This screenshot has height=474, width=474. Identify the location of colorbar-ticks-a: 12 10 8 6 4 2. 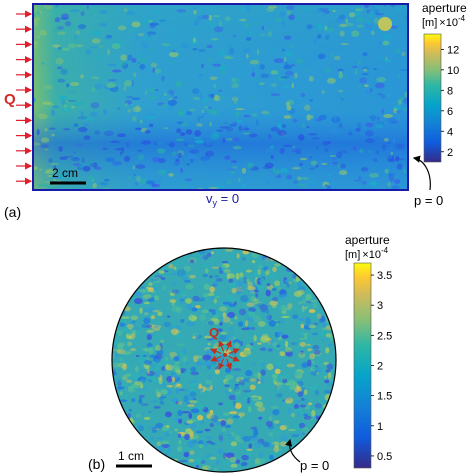
(450, 101).